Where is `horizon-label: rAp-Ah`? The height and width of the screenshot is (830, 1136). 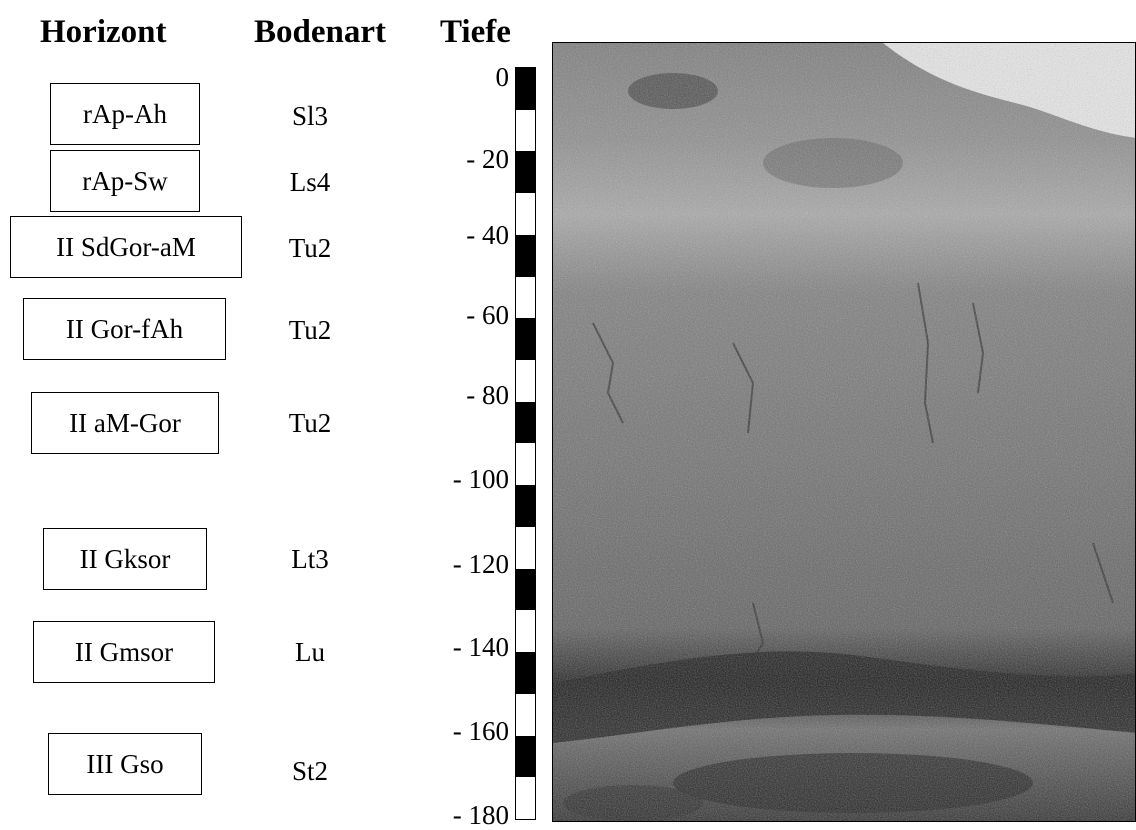
horizon-label: rAp-Ah is located at coordinates (125, 113).